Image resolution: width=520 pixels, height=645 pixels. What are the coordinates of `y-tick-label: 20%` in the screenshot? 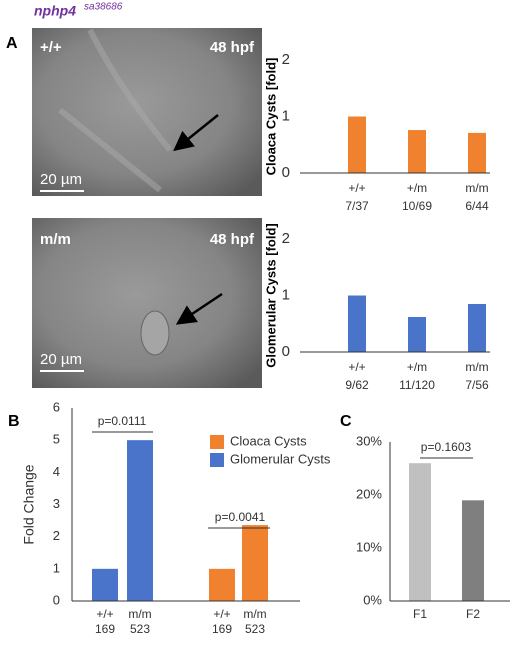 It's located at (369, 493).